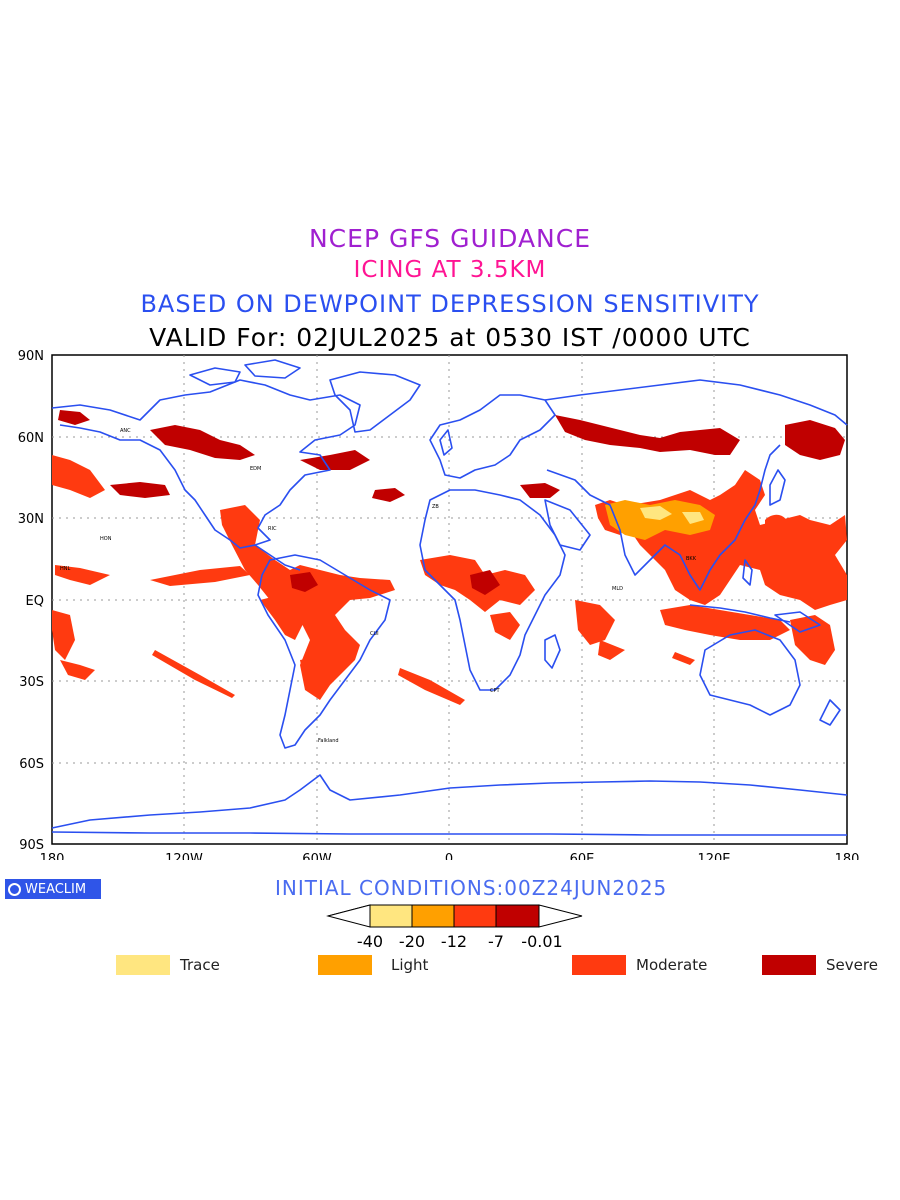 The height and width of the screenshot is (1200, 900). Describe the element at coordinates (200, 965) in the screenshot. I see `legend-label: Trace` at that location.